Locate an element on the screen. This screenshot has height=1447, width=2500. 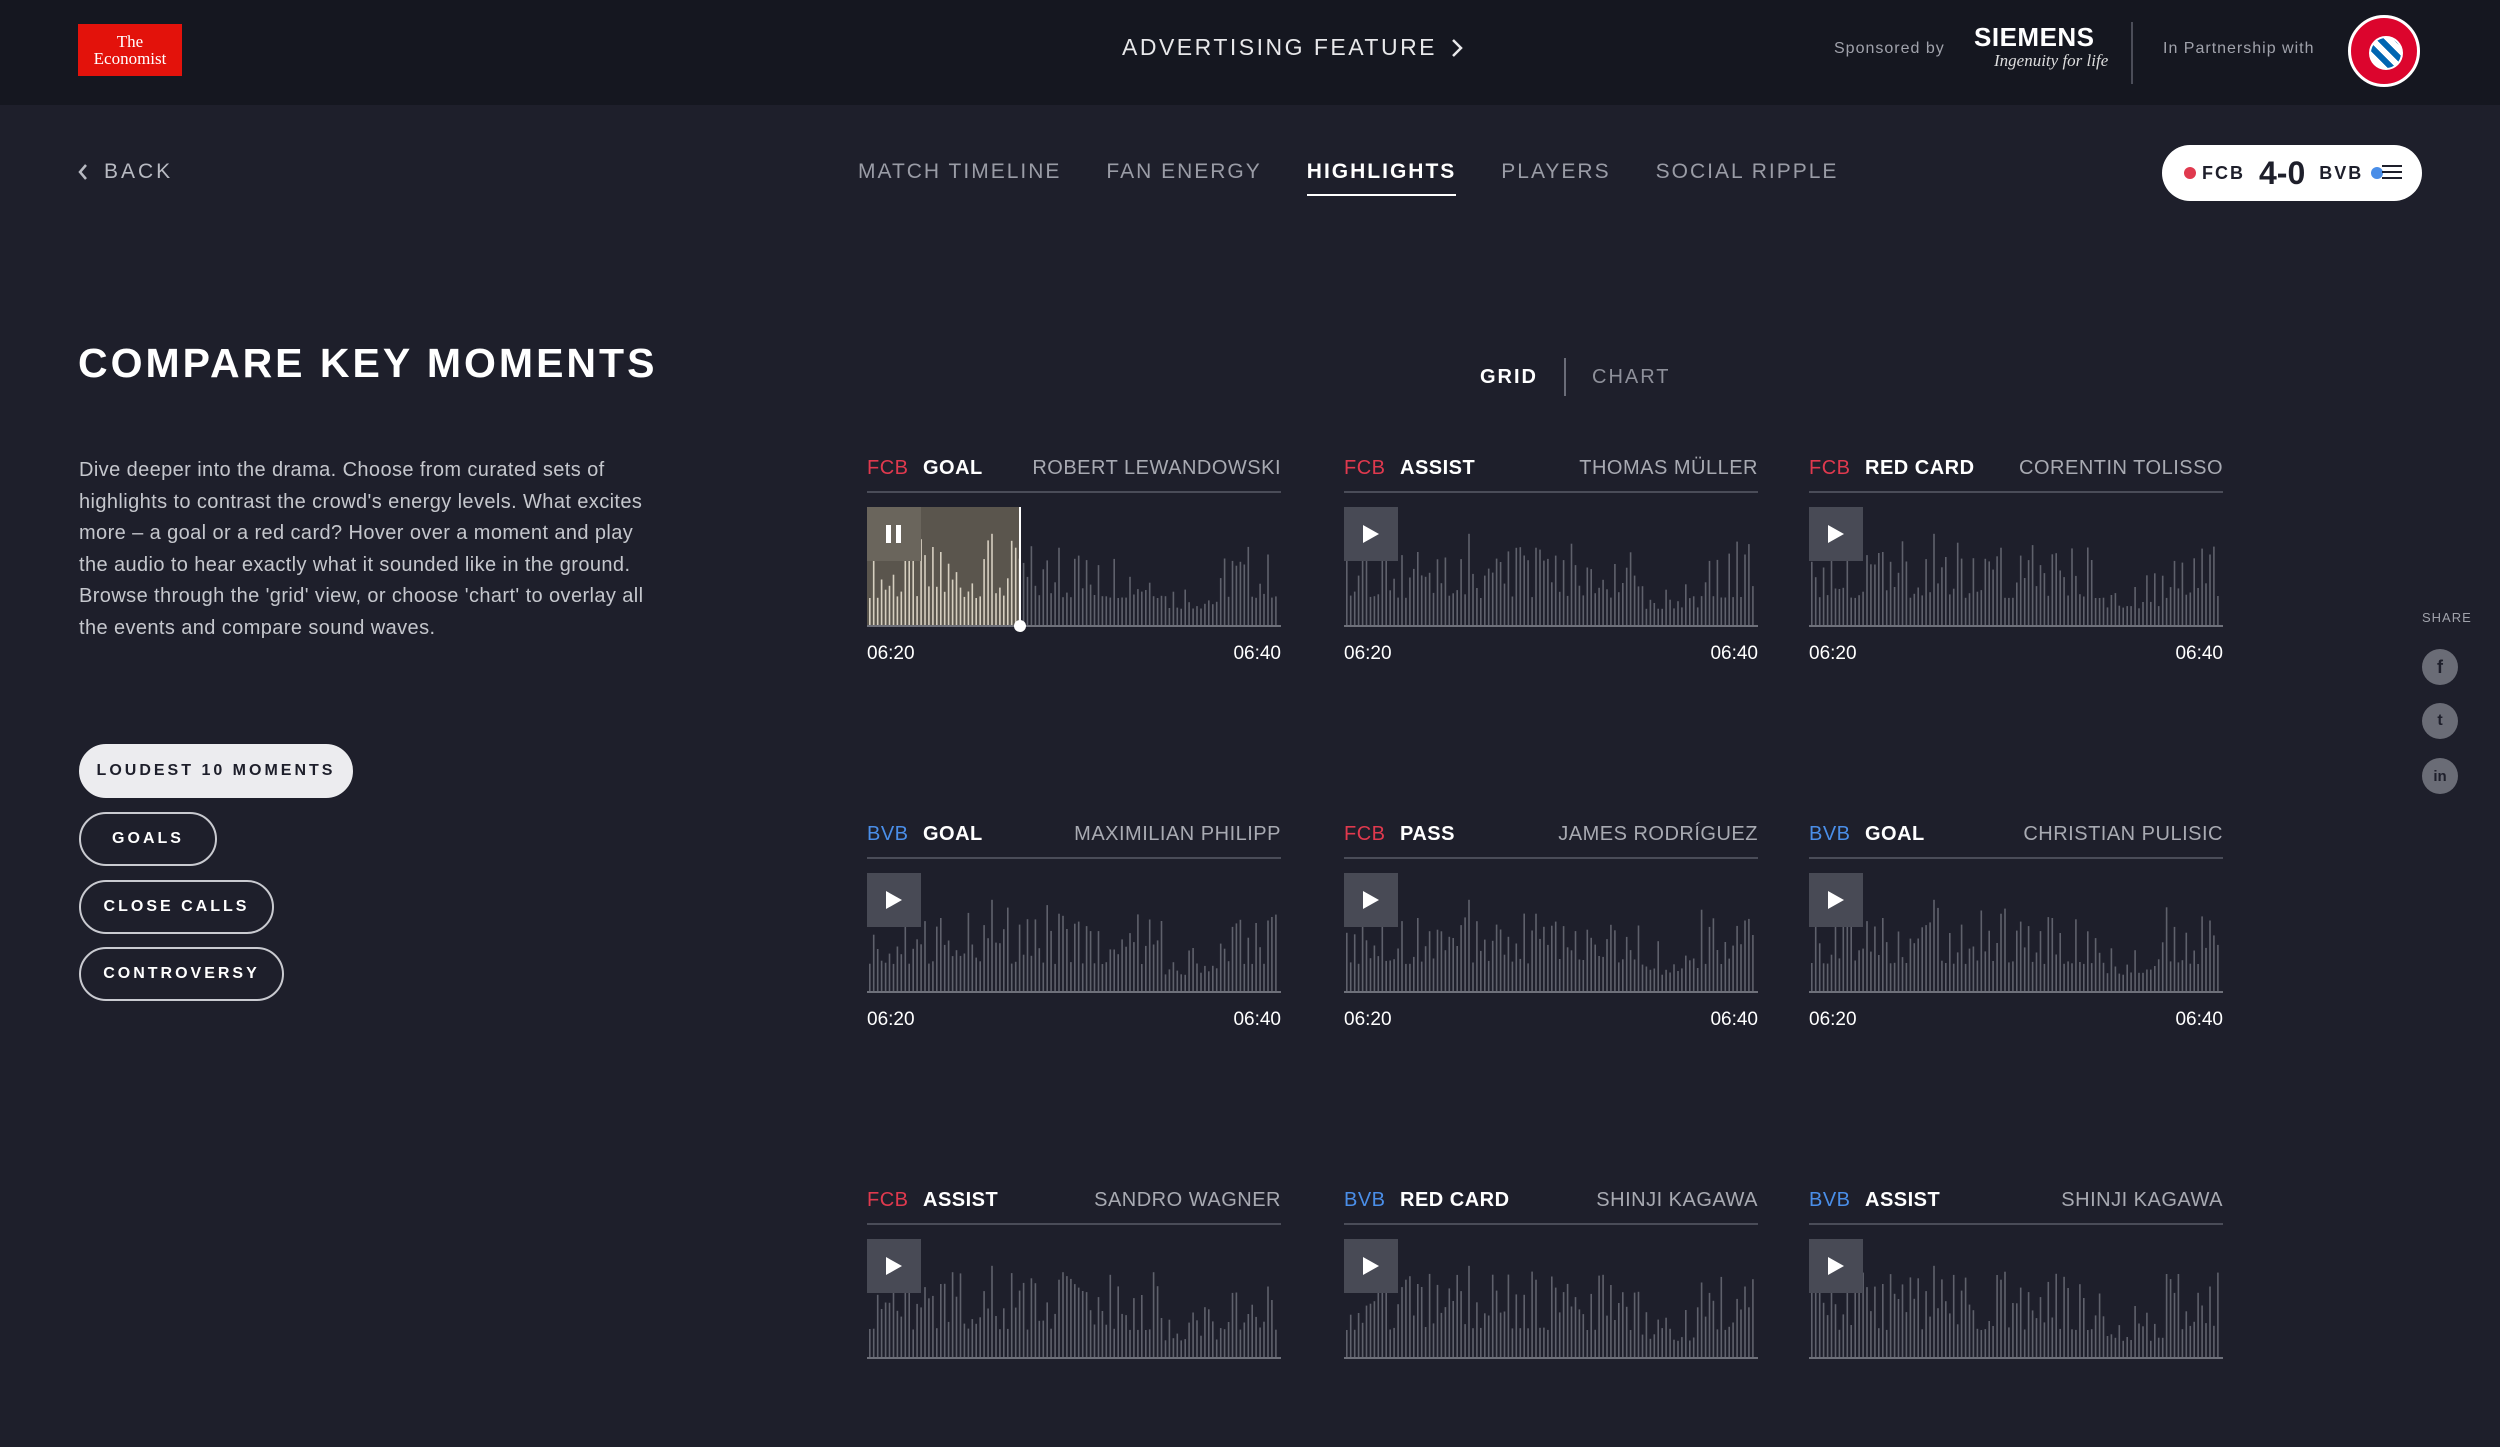
chevron-right-icon is located at coordinates (1457, 47).